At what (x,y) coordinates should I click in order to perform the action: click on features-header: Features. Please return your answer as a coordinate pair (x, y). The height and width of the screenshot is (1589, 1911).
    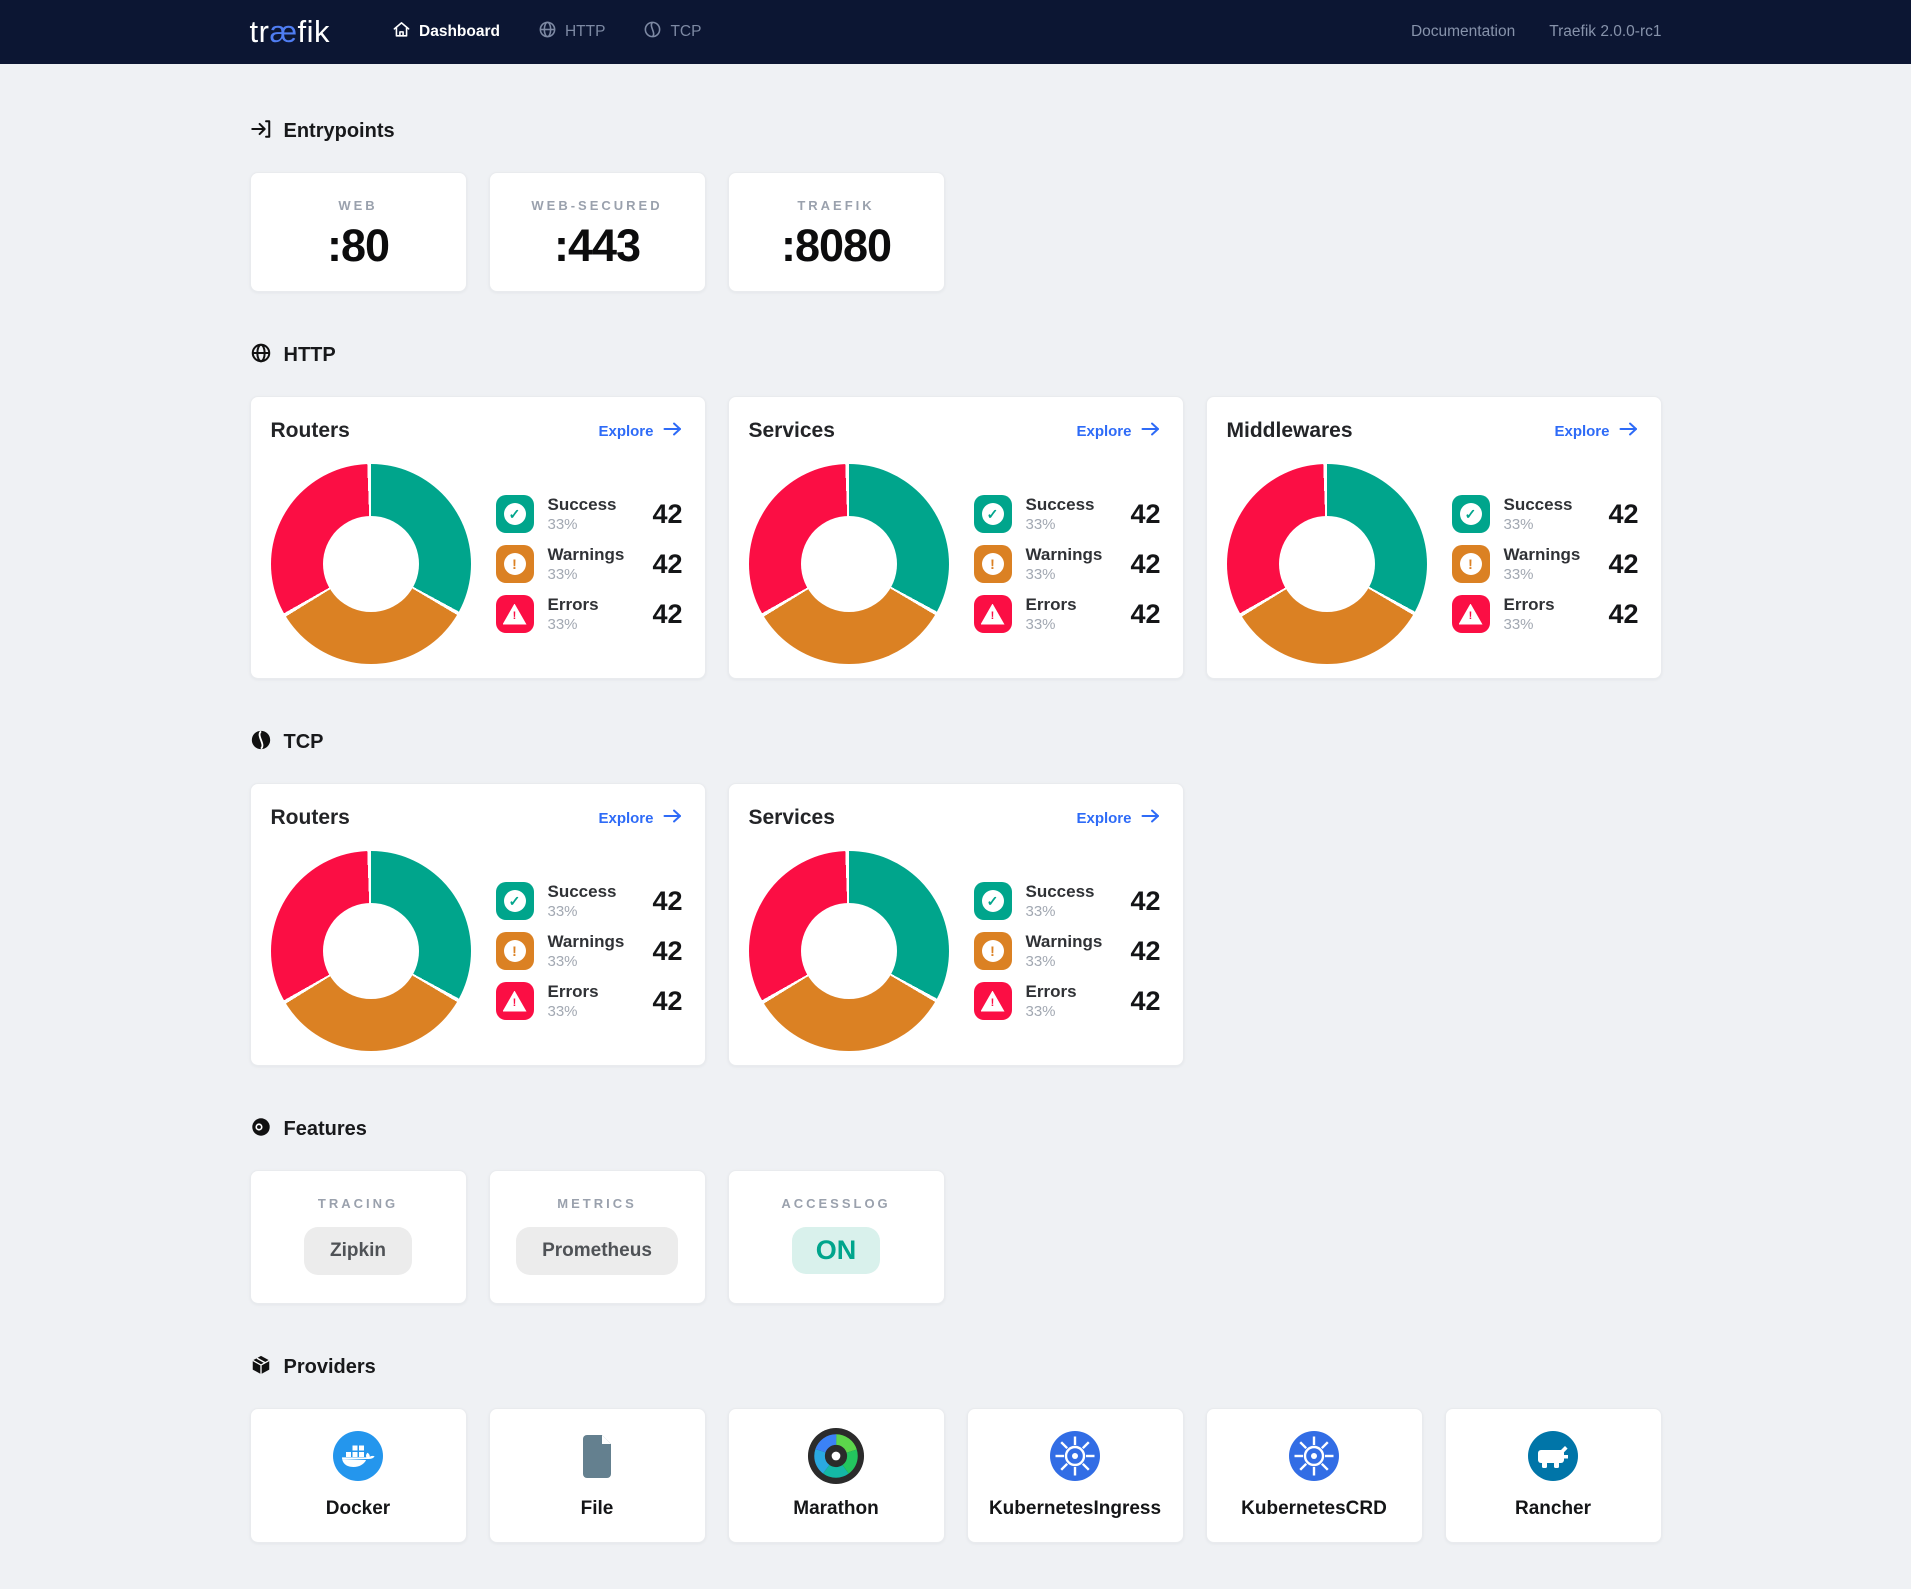
    Looking at the image, I should click on (956, 1129).